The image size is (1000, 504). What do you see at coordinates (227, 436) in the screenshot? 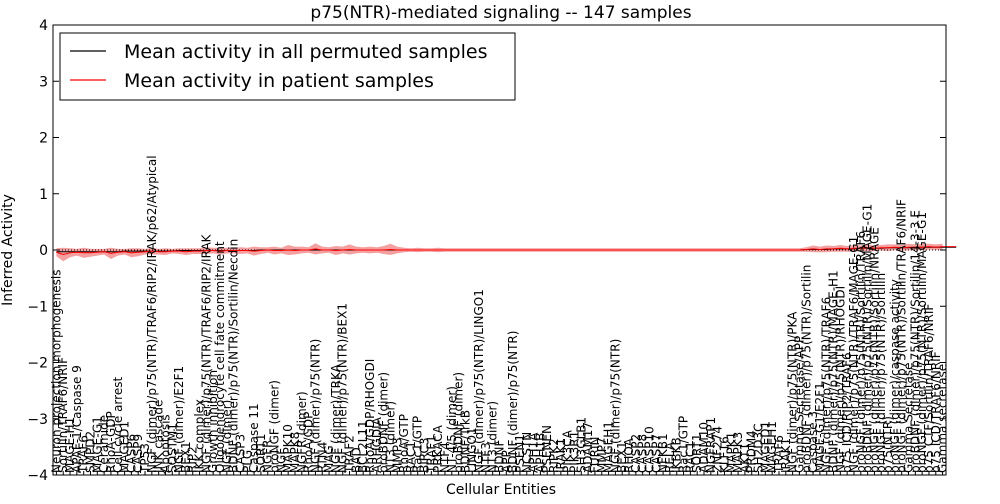
I see `x-tick-label: NGF (dimer)` at bounding box center [227, 436].